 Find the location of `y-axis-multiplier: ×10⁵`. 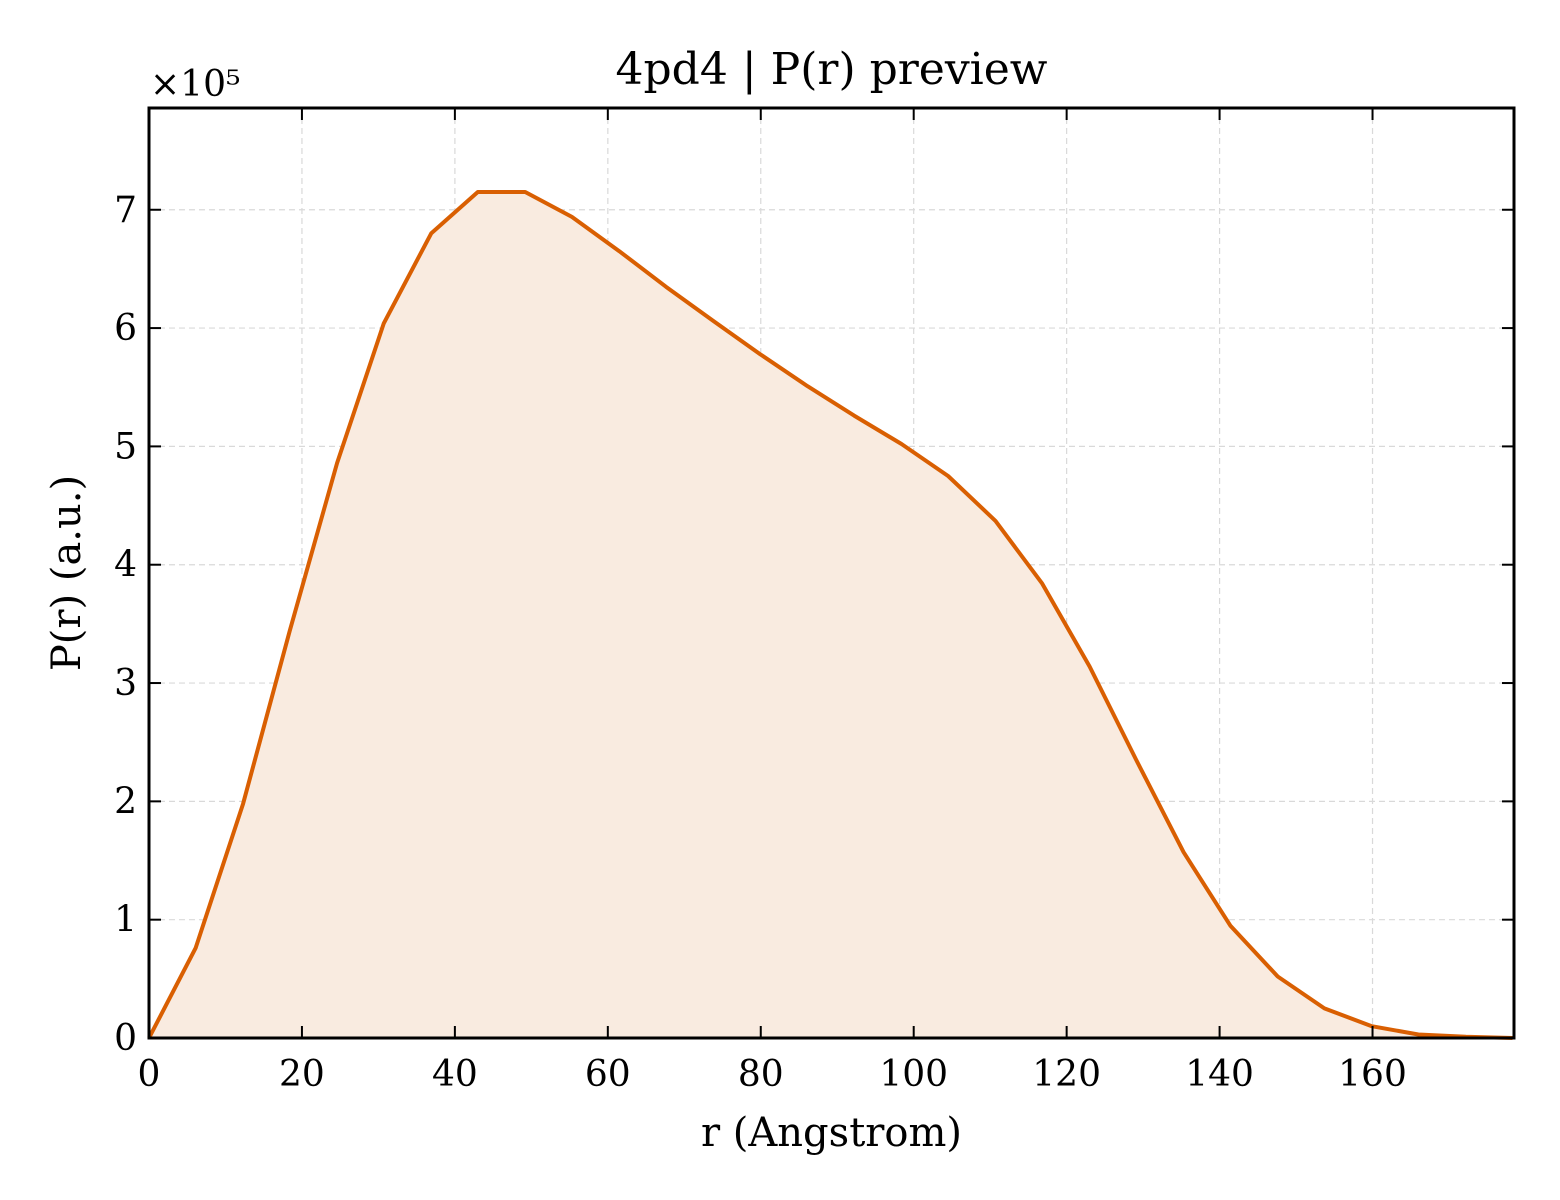

y-axis-multiplier: ×10⁵ is located at coordinates (195, 84).